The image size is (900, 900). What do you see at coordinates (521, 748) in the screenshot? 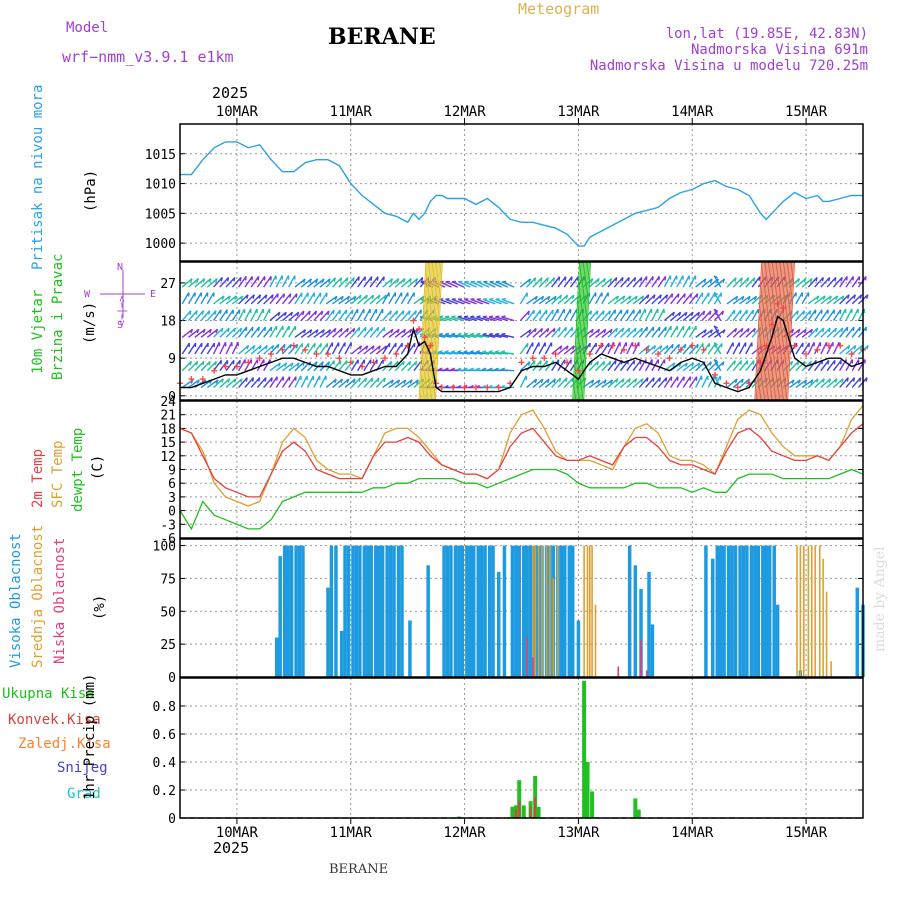
I see `panel-frame-precip` at bounding box center [521, 748].